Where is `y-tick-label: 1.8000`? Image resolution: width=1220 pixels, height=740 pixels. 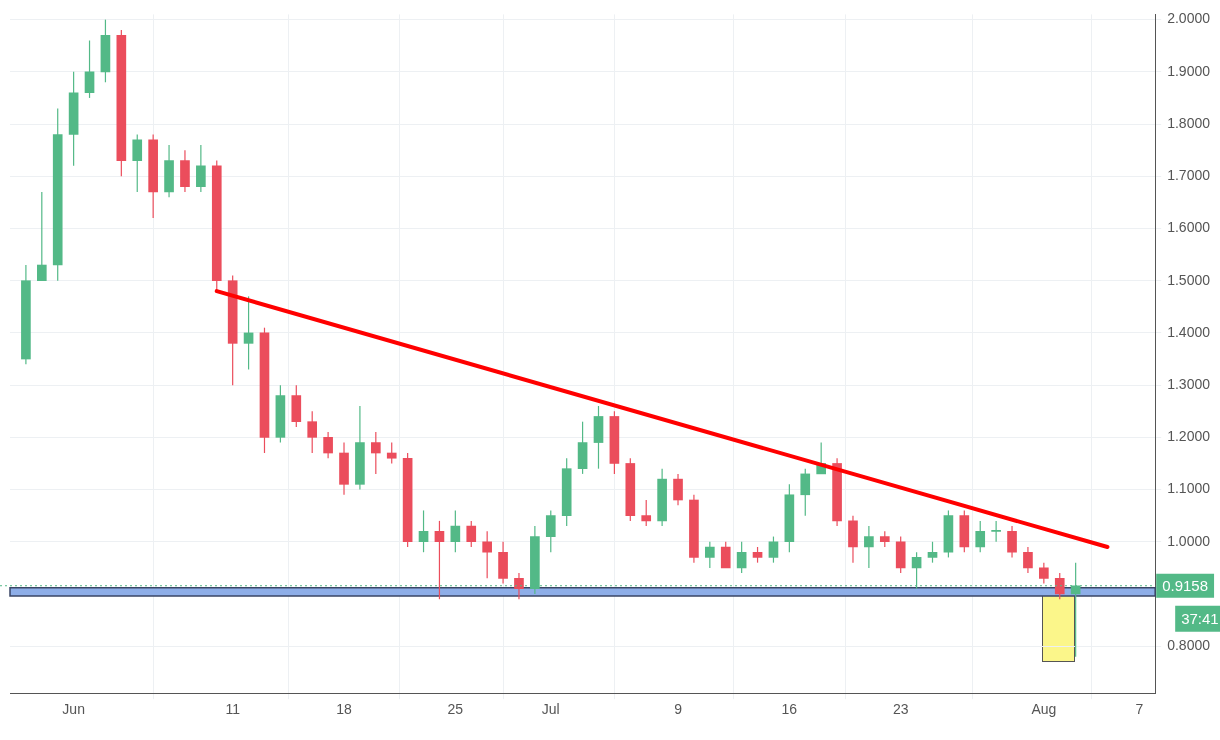 y-tick-label: 1.8000 is located at coordinates (1189, 122).